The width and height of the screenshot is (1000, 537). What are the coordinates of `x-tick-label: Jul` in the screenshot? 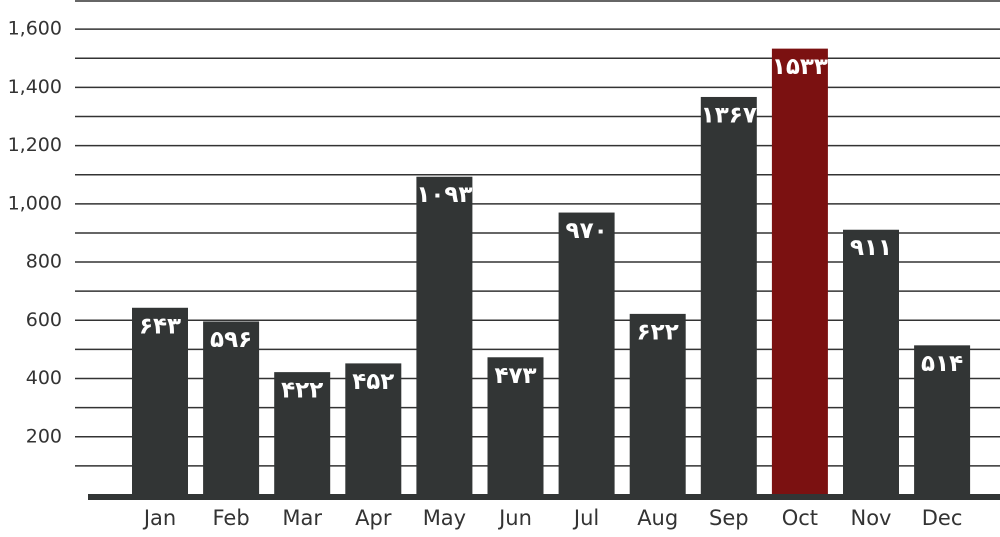 It's located at (585, 518).